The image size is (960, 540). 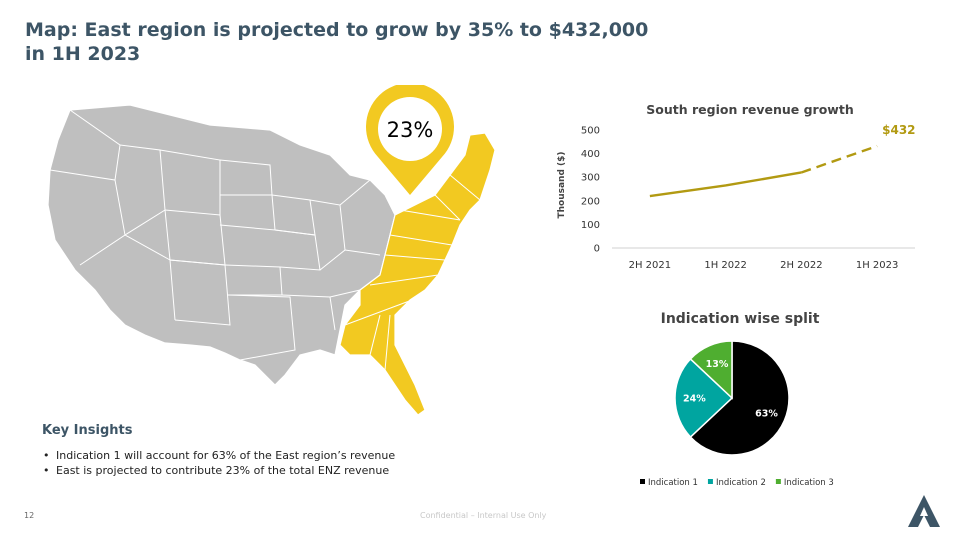 I want to click on y-tick-label: 500, so click(x=590, y=131).